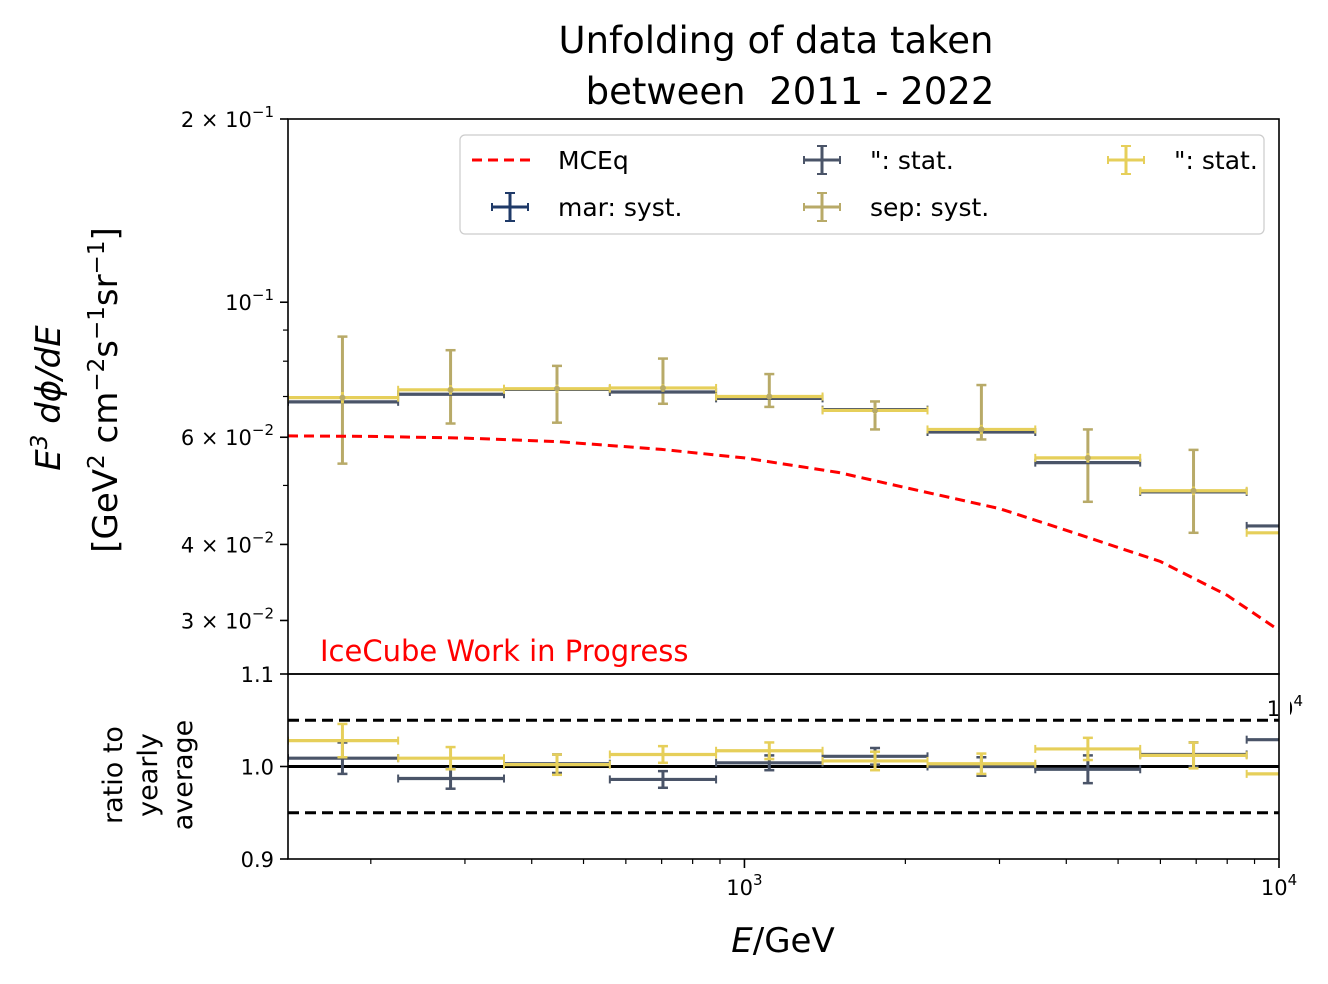 The width and height of the screenshot is (1328, 984). What do you see at coordinates (794, 941) in the screenshot?
I see `x-axis-label-unit: /GeV` at bounding box center [794, 941].